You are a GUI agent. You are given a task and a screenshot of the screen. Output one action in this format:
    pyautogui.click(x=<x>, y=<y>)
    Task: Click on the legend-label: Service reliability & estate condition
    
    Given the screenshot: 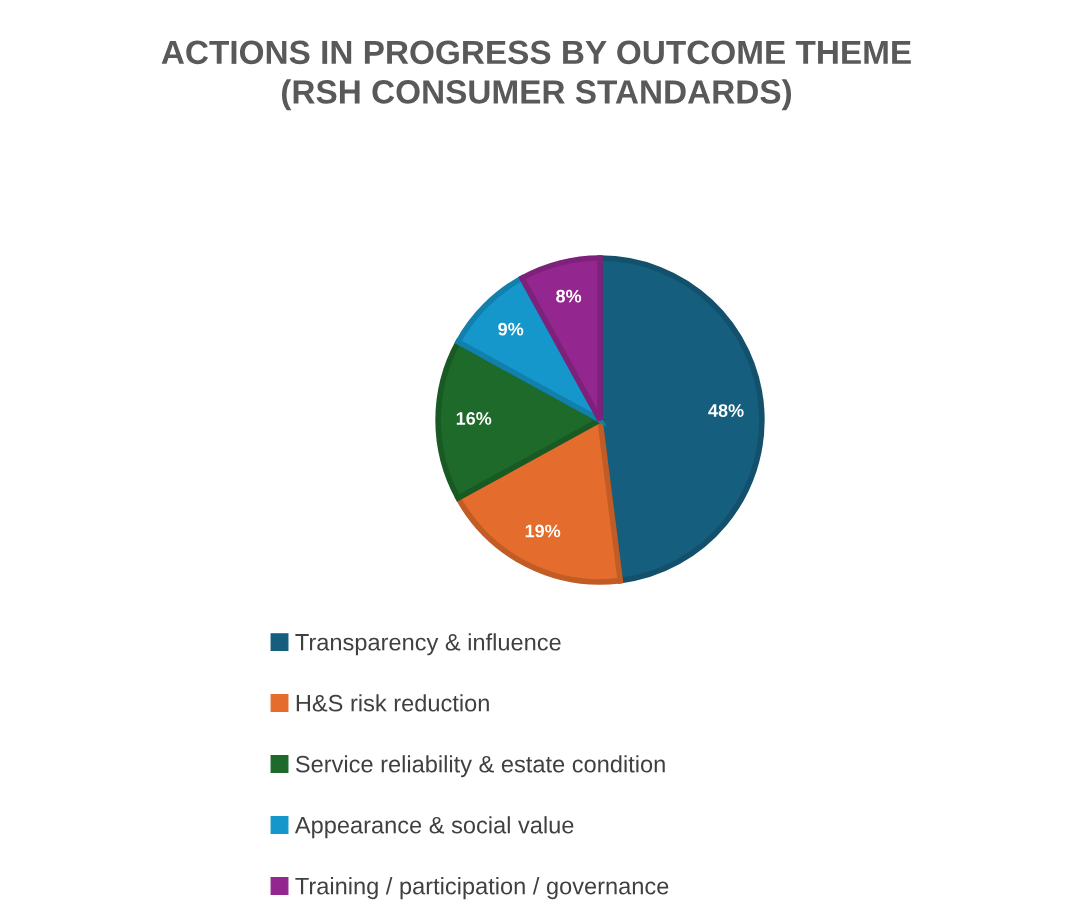 What is the action you would take?
    pyautogui.click(x=480, y=766)
    